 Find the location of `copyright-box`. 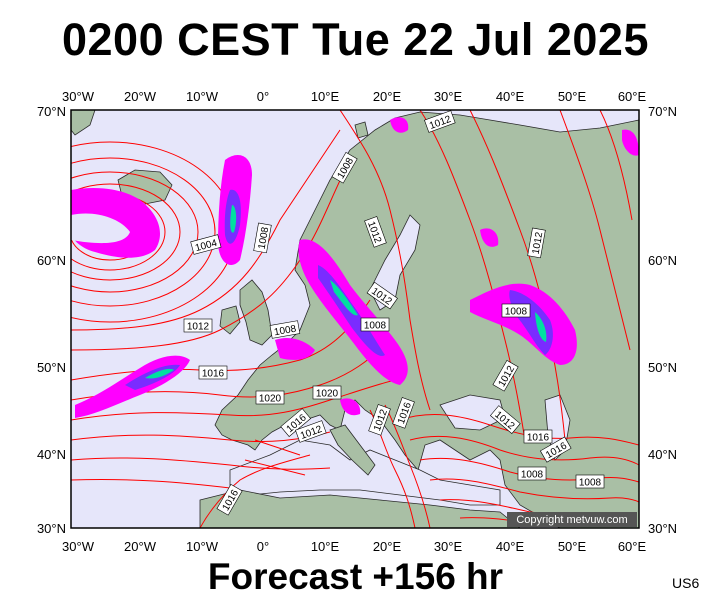

copyright-box is located at coordinates (572, 519).